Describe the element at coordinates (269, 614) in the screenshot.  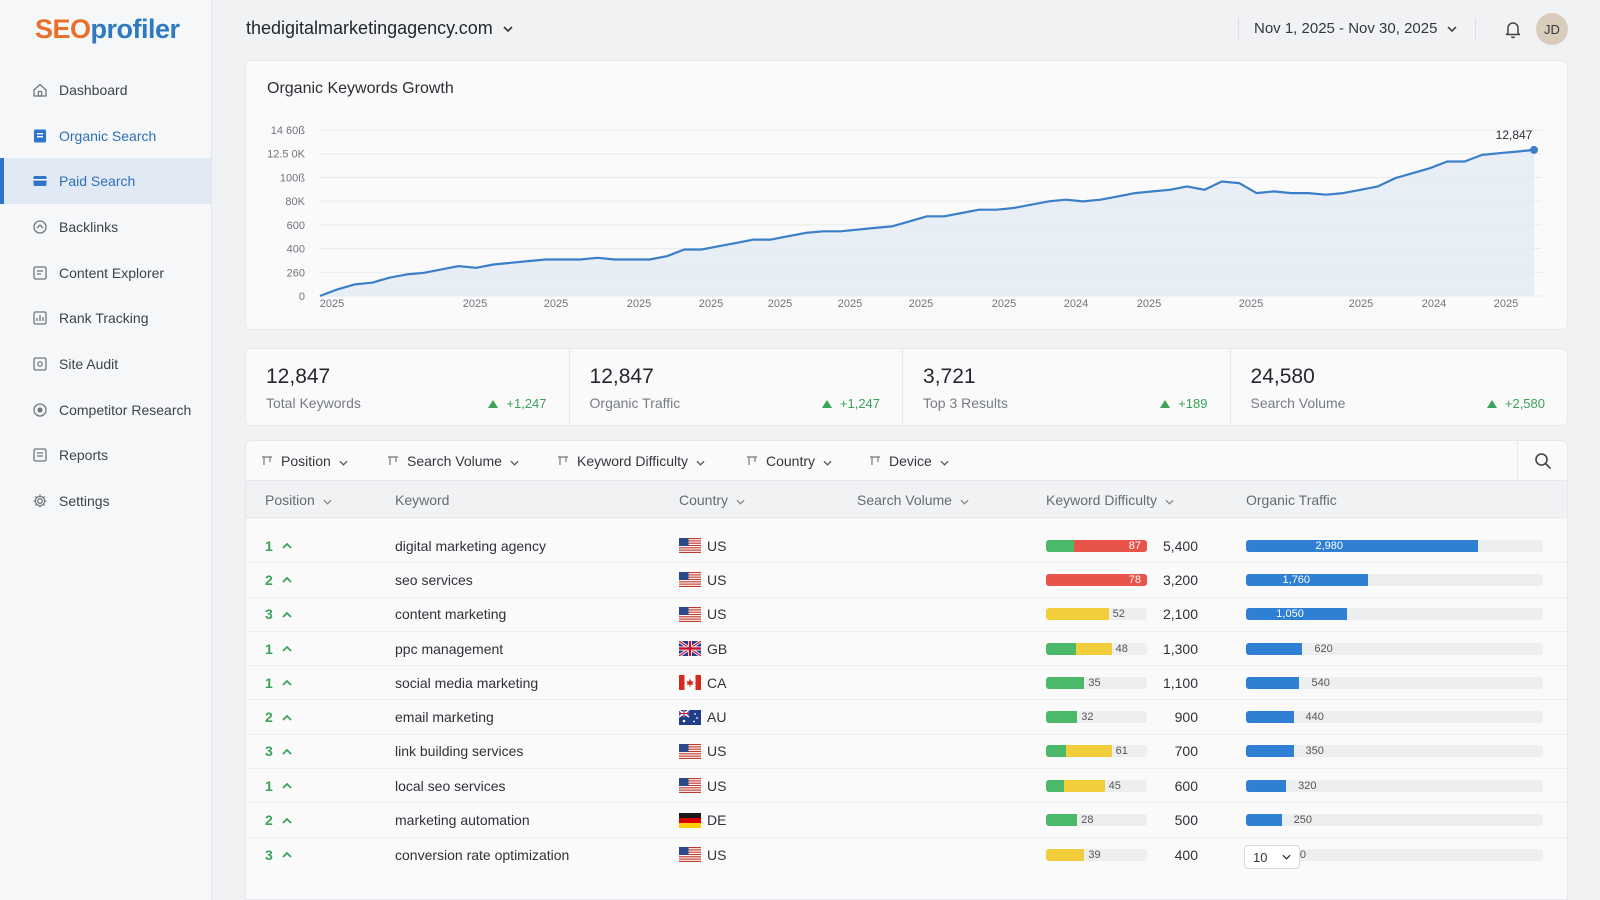
I see `position-value: 3` at that location.